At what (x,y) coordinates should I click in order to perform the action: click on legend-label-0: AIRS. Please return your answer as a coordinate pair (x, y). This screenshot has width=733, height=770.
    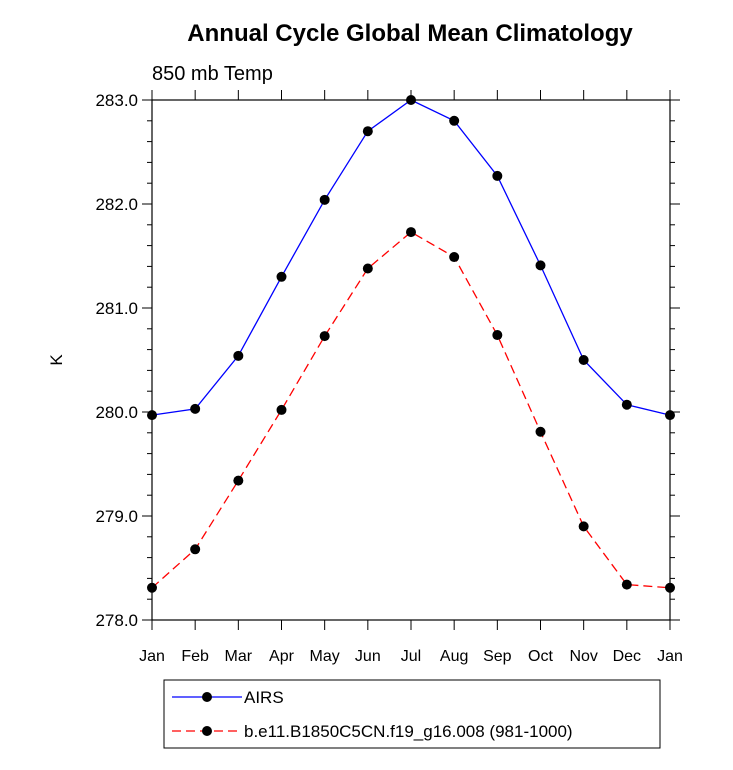
    Looking at the image, I should click on (264, 697).